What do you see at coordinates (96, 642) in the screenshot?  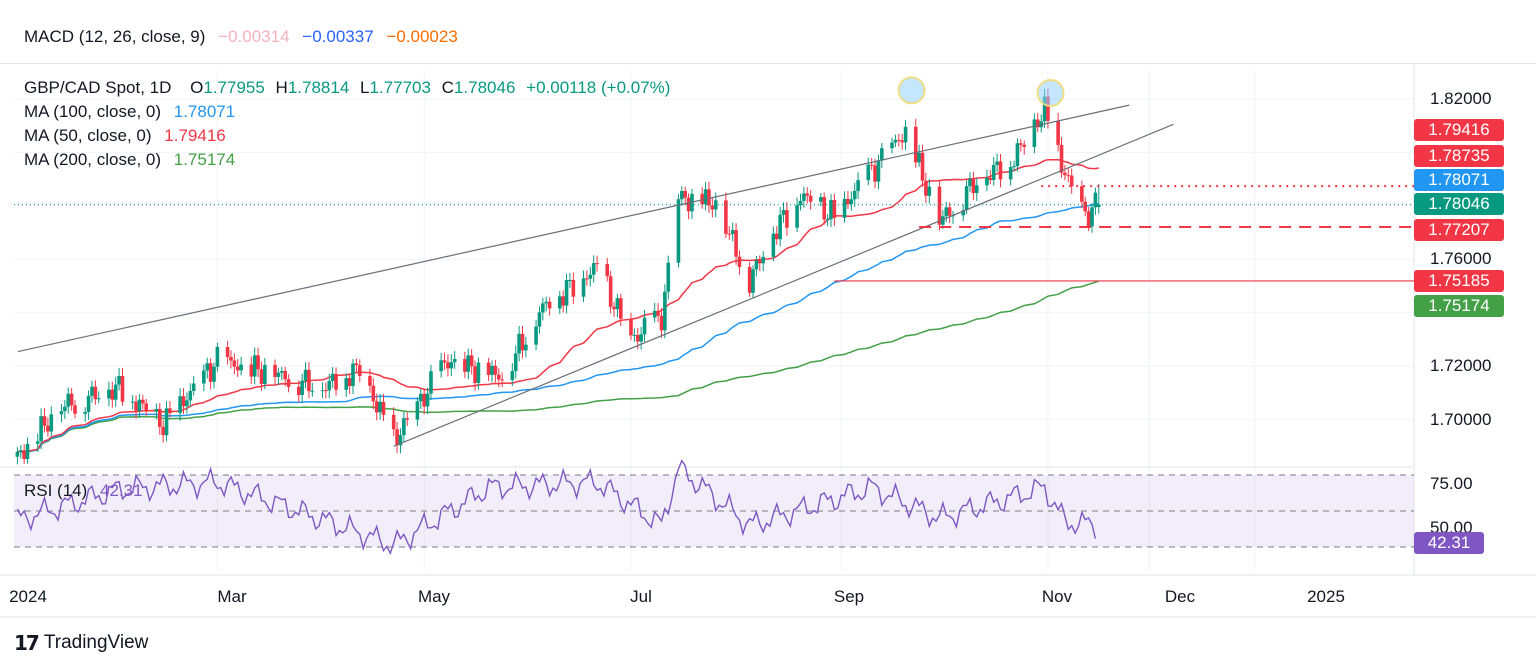 I see `brand-name: TradingView` at bounding box center [96, 642].